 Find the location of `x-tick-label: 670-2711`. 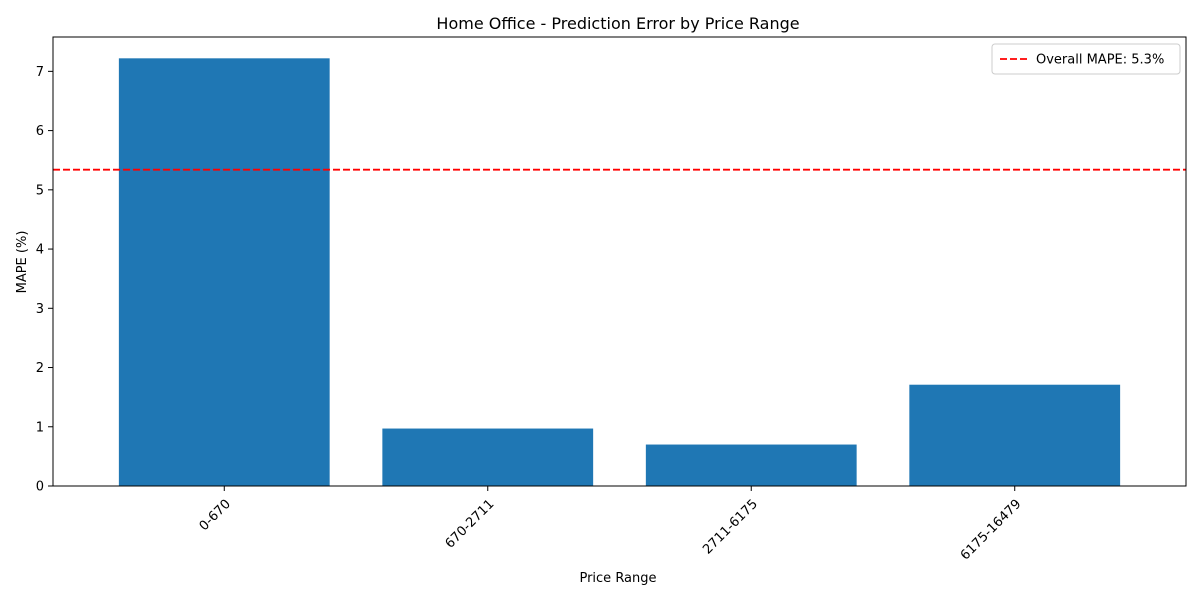

x-tick-label: 670-2711 is located at coordinates (470, 524).